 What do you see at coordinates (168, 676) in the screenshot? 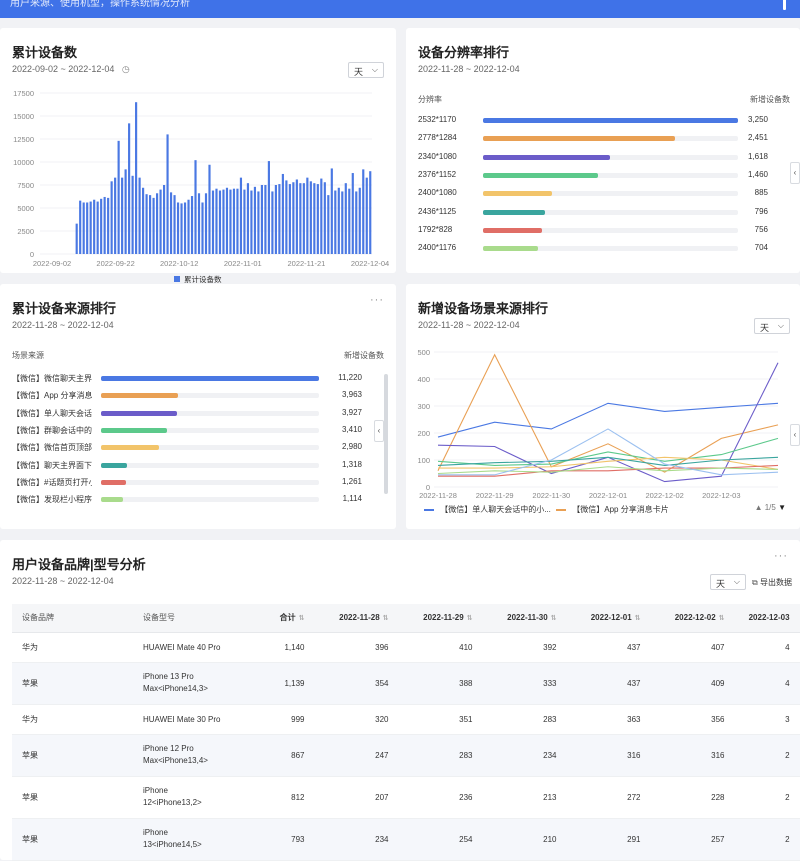
I see `cell-line: iPhone 13 Pro` at bounding box center [168, 676].